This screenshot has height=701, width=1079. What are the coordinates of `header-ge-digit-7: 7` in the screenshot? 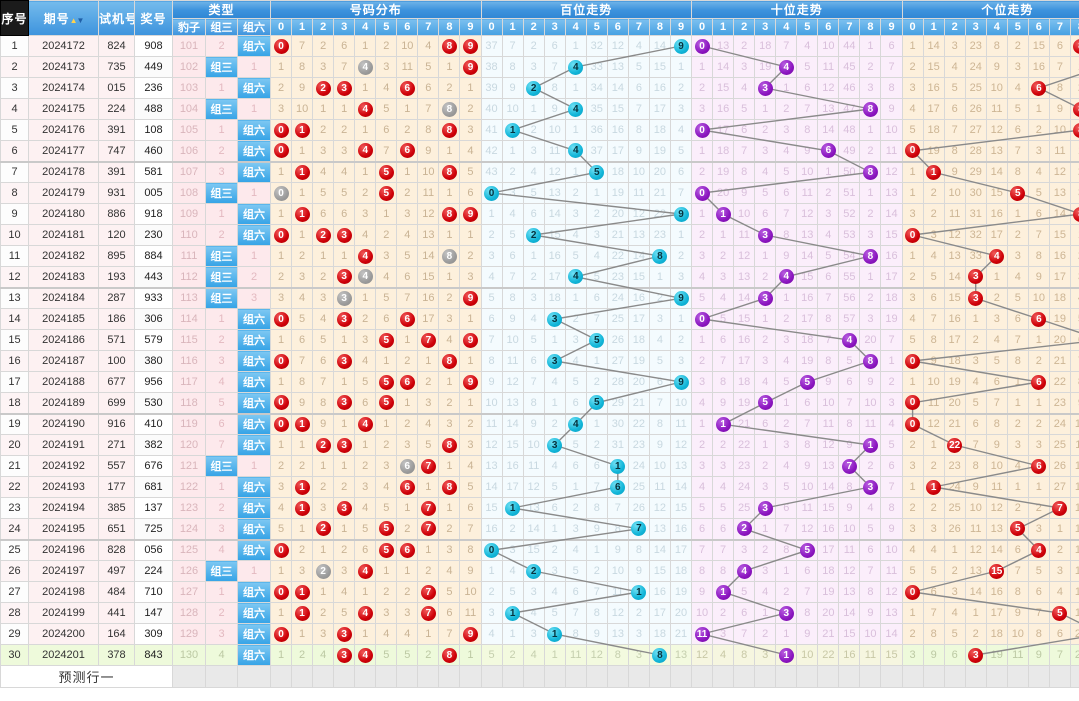 It's located at (1059, 27).